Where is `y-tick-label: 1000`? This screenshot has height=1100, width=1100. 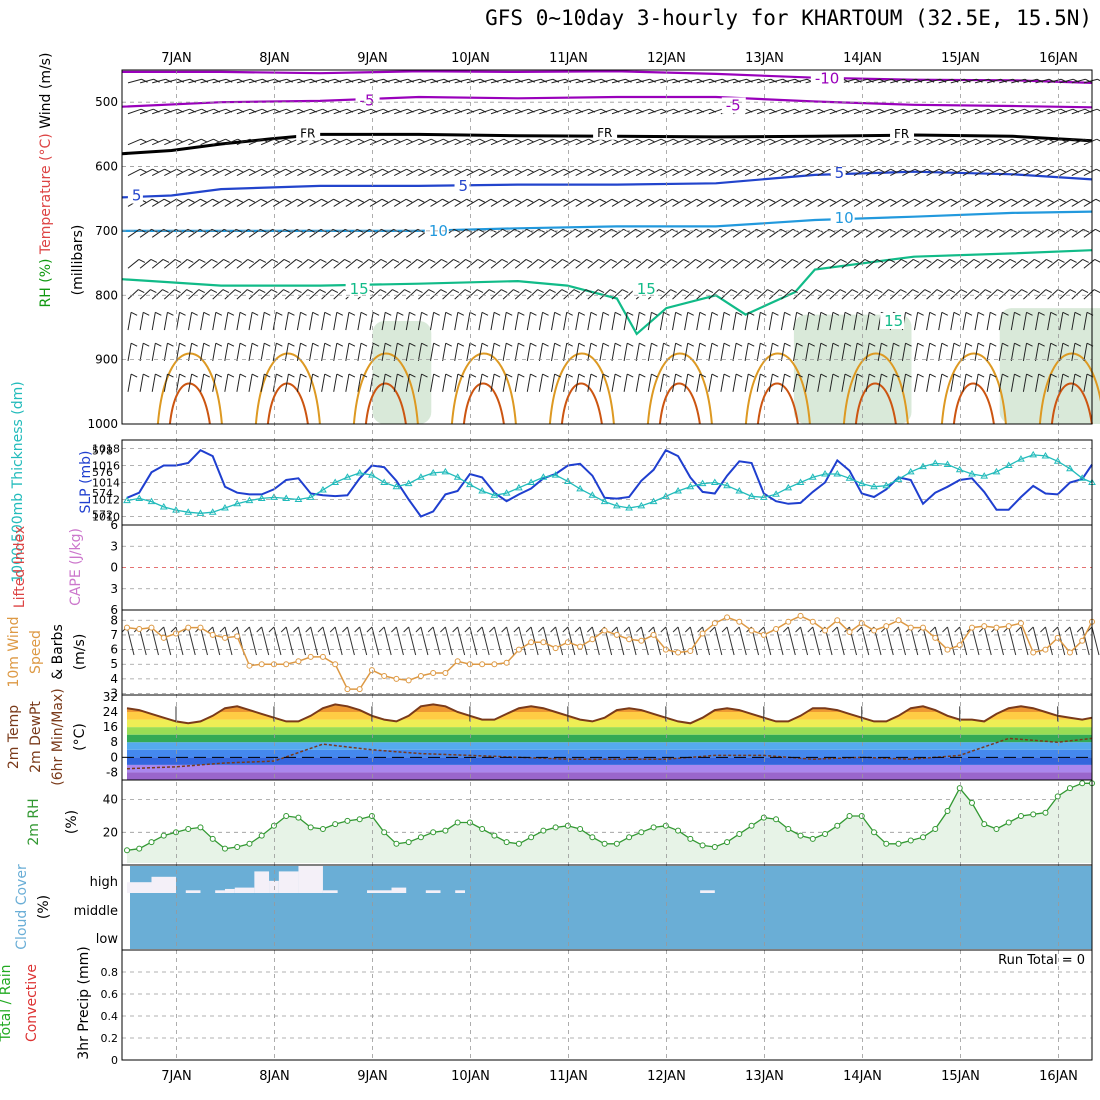 y-tick-label: 1000 is located at coordinates (102, 424).